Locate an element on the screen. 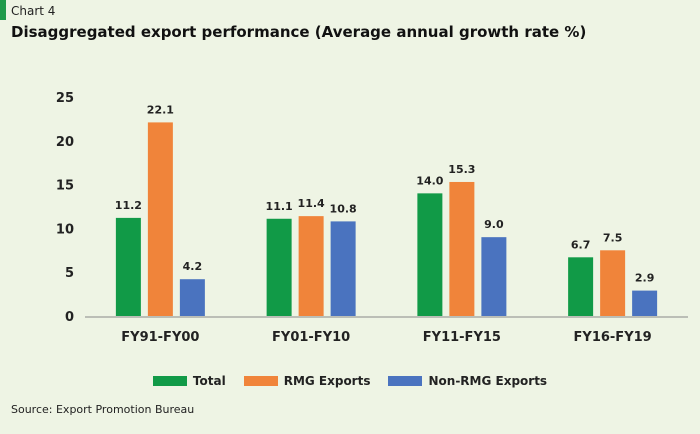 This screenshot has height=434, width=700. y-tick-label: 15 is located at coordinates (65, 186).